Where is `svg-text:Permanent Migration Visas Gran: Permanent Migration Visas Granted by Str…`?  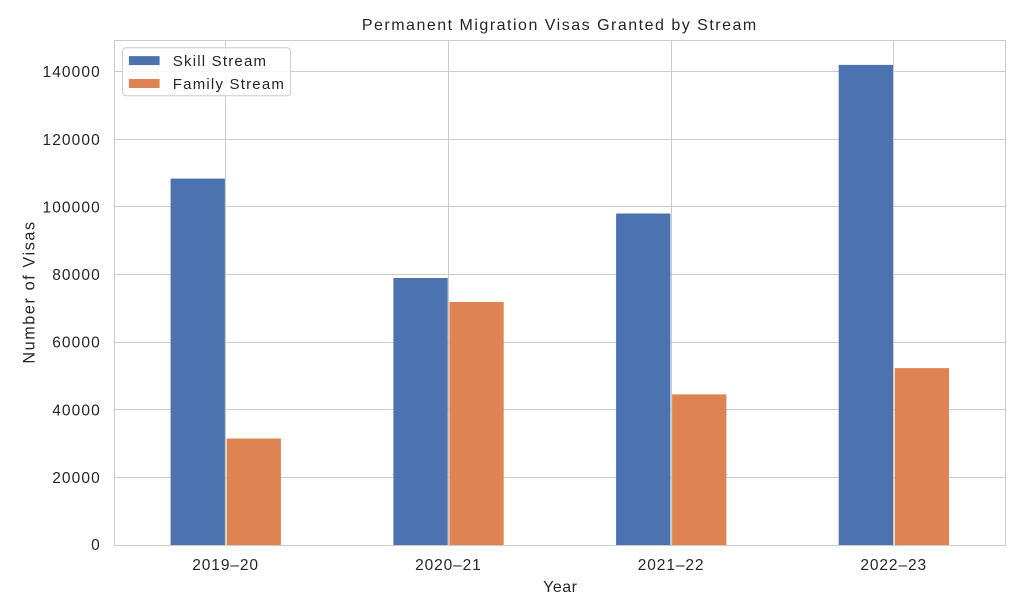
svg-text:Permanent Migration Visas Gran: Permanent Migration Visas Granted by Str… is located at coordinates (560, 25).